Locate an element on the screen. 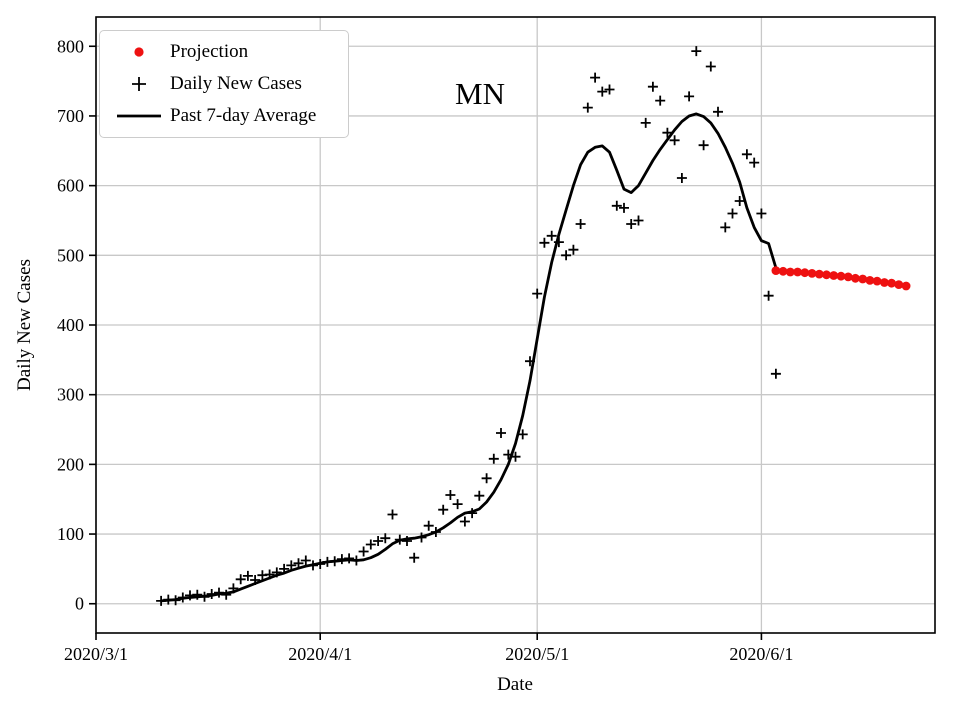 The image size is (960, 720). y-tick-label: 400 is located at coordinates (70, 325).